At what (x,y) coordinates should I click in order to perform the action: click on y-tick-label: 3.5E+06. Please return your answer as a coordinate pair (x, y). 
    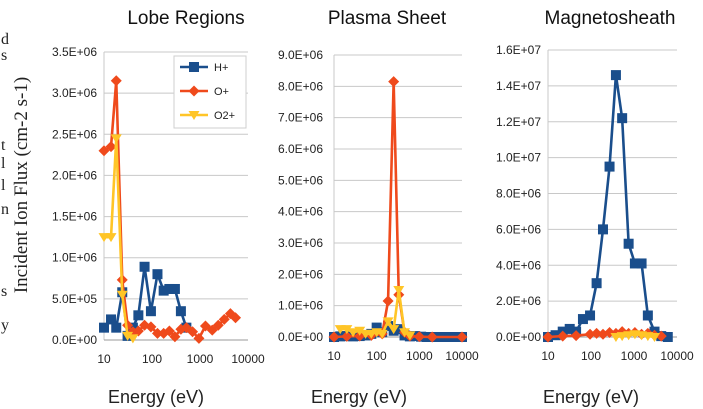
    Looking at the image, I should click on (74, 52).